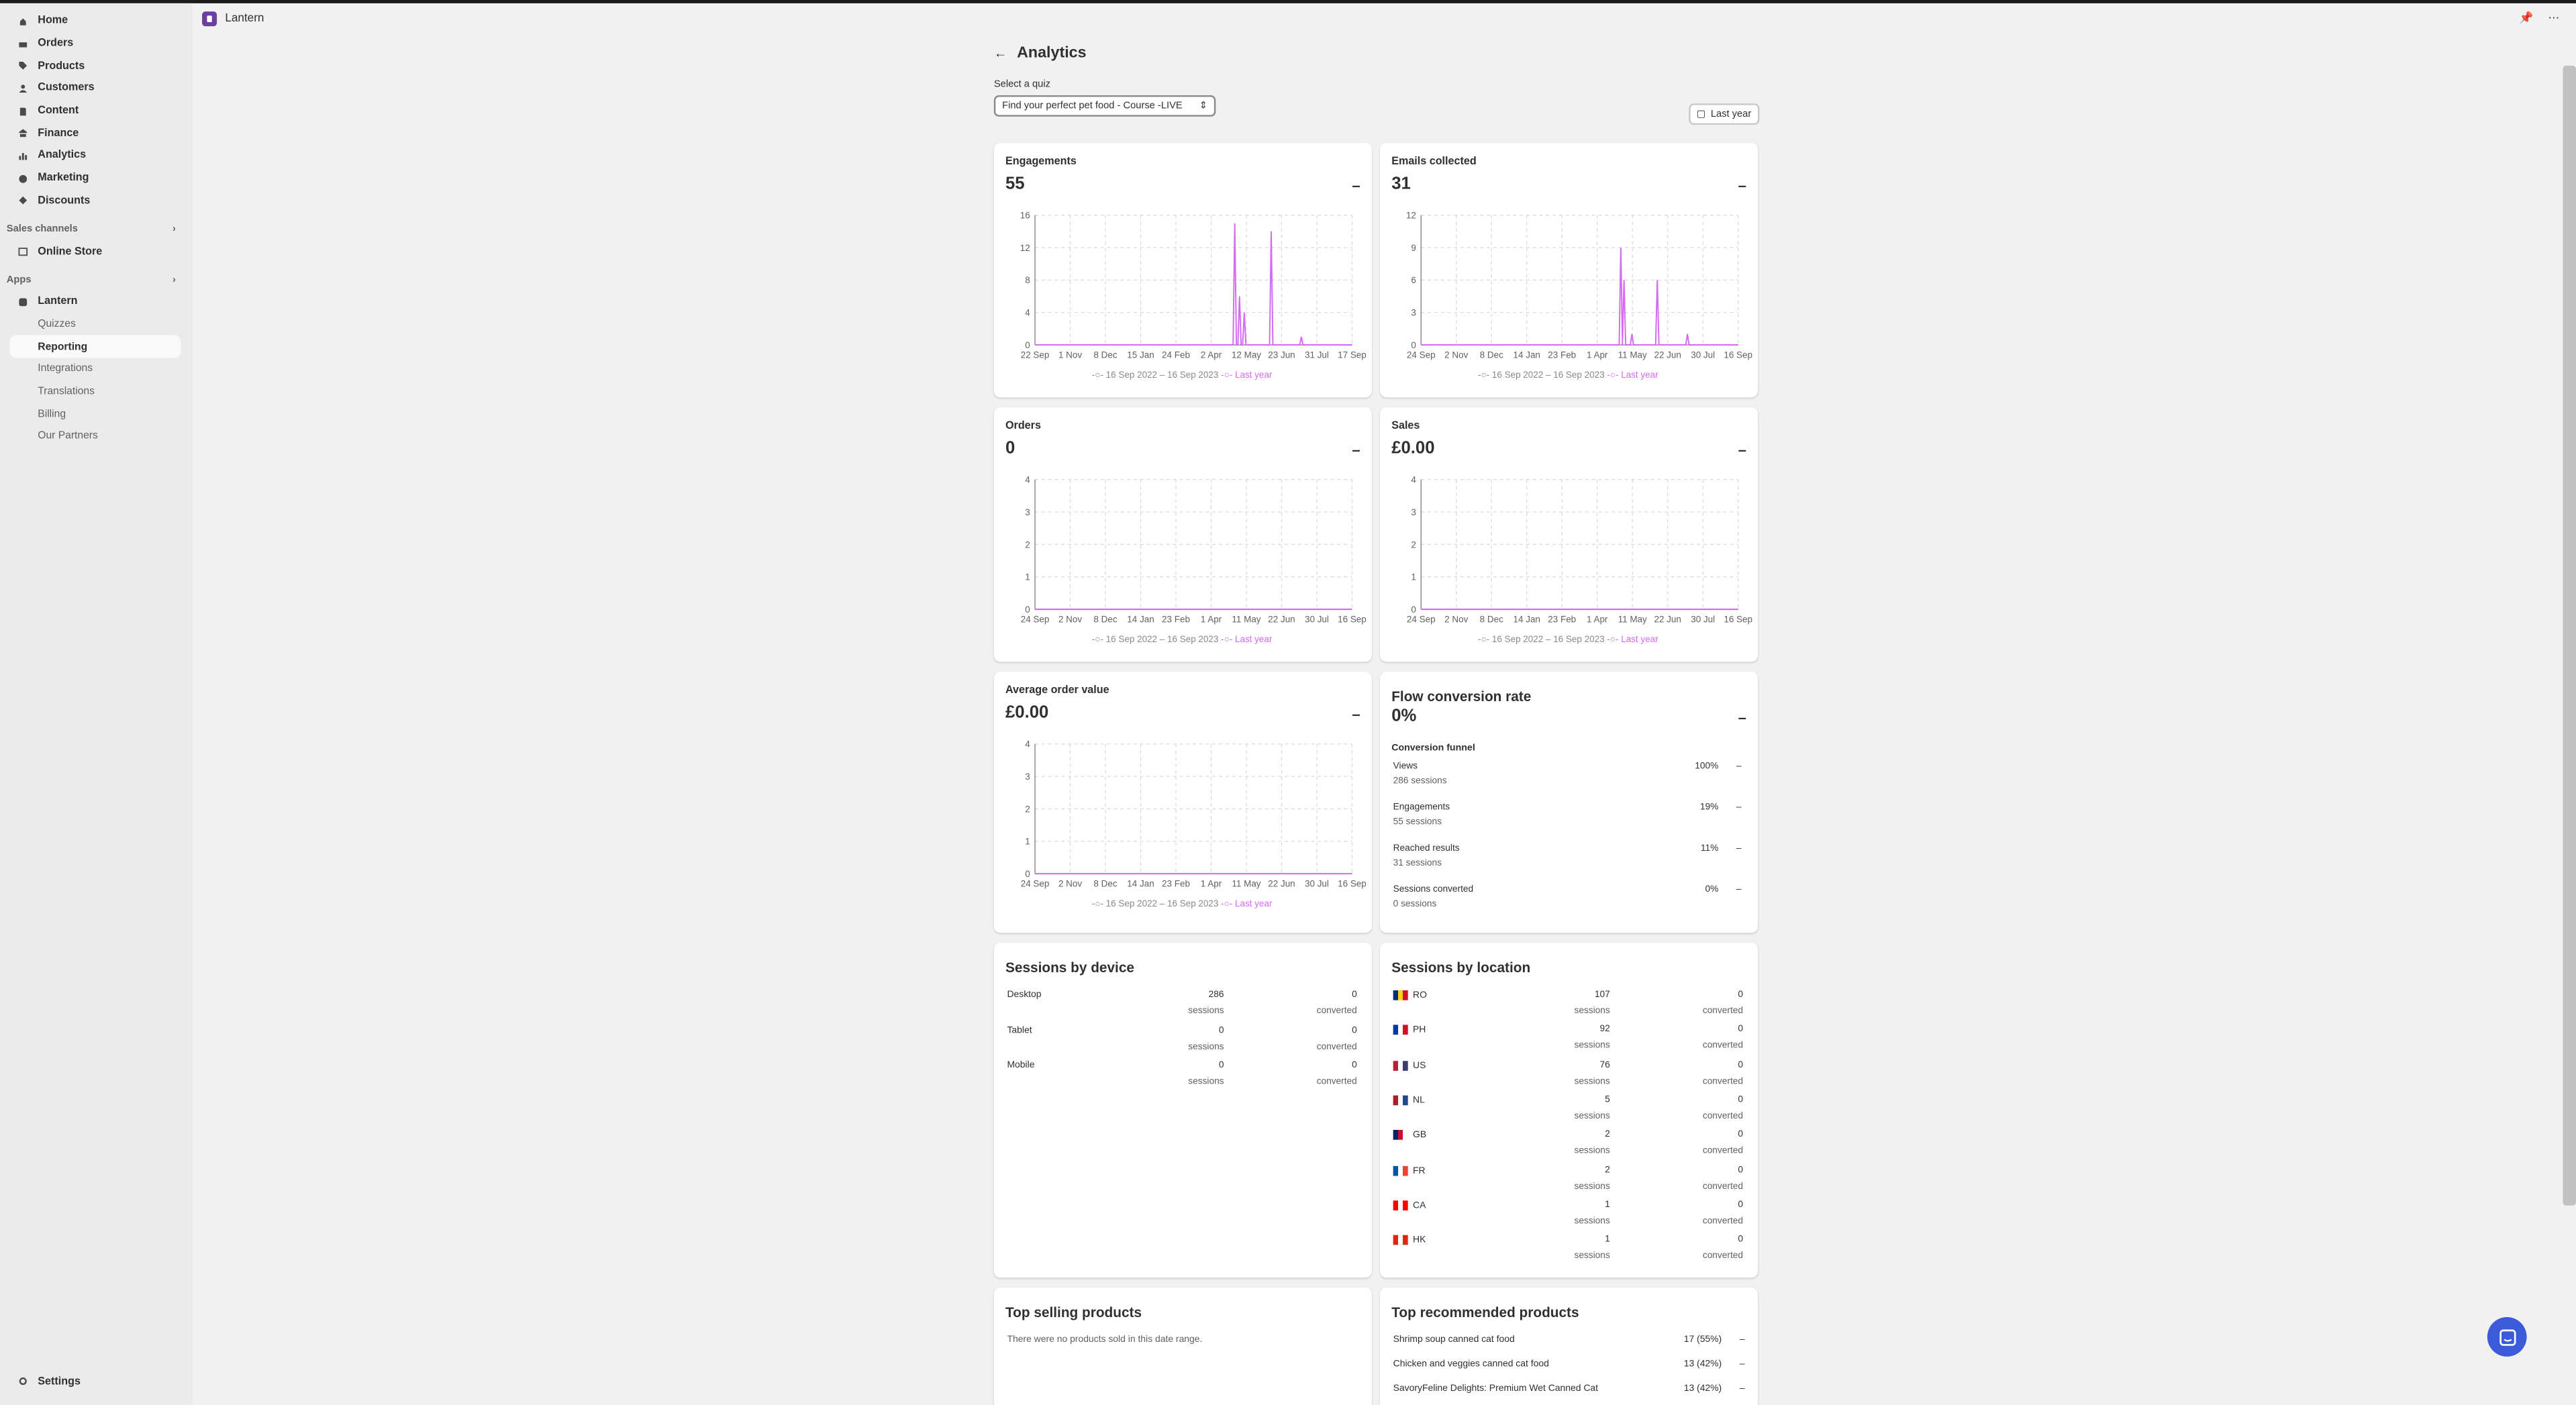 The image size is (2576, 1405). What do you see at coordinates (58, 111) in the screenshot?
I see `nav-label: Content` at bounding box center [58, 111].